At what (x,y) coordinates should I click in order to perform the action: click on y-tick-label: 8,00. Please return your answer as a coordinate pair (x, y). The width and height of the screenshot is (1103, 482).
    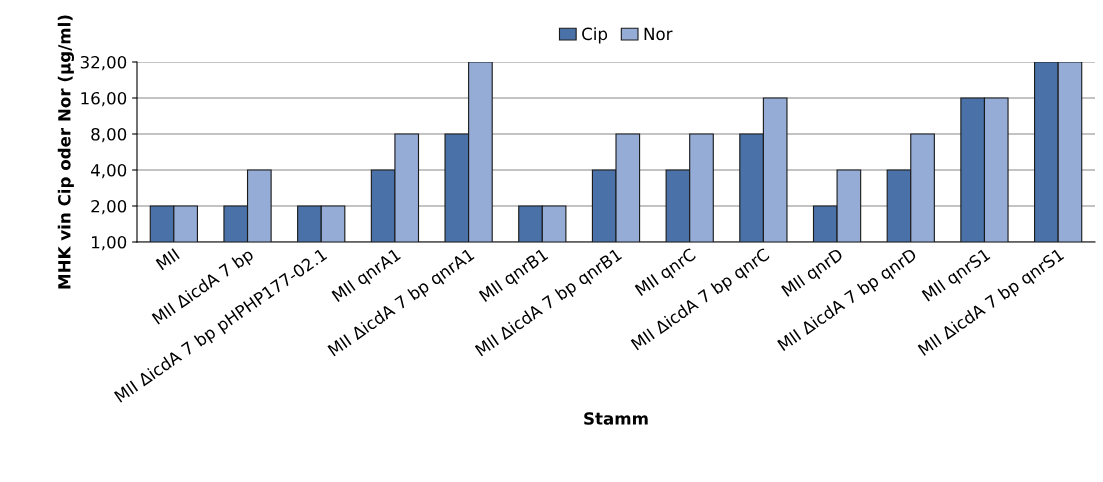
    Looking at the image, I should click on (109, 135).